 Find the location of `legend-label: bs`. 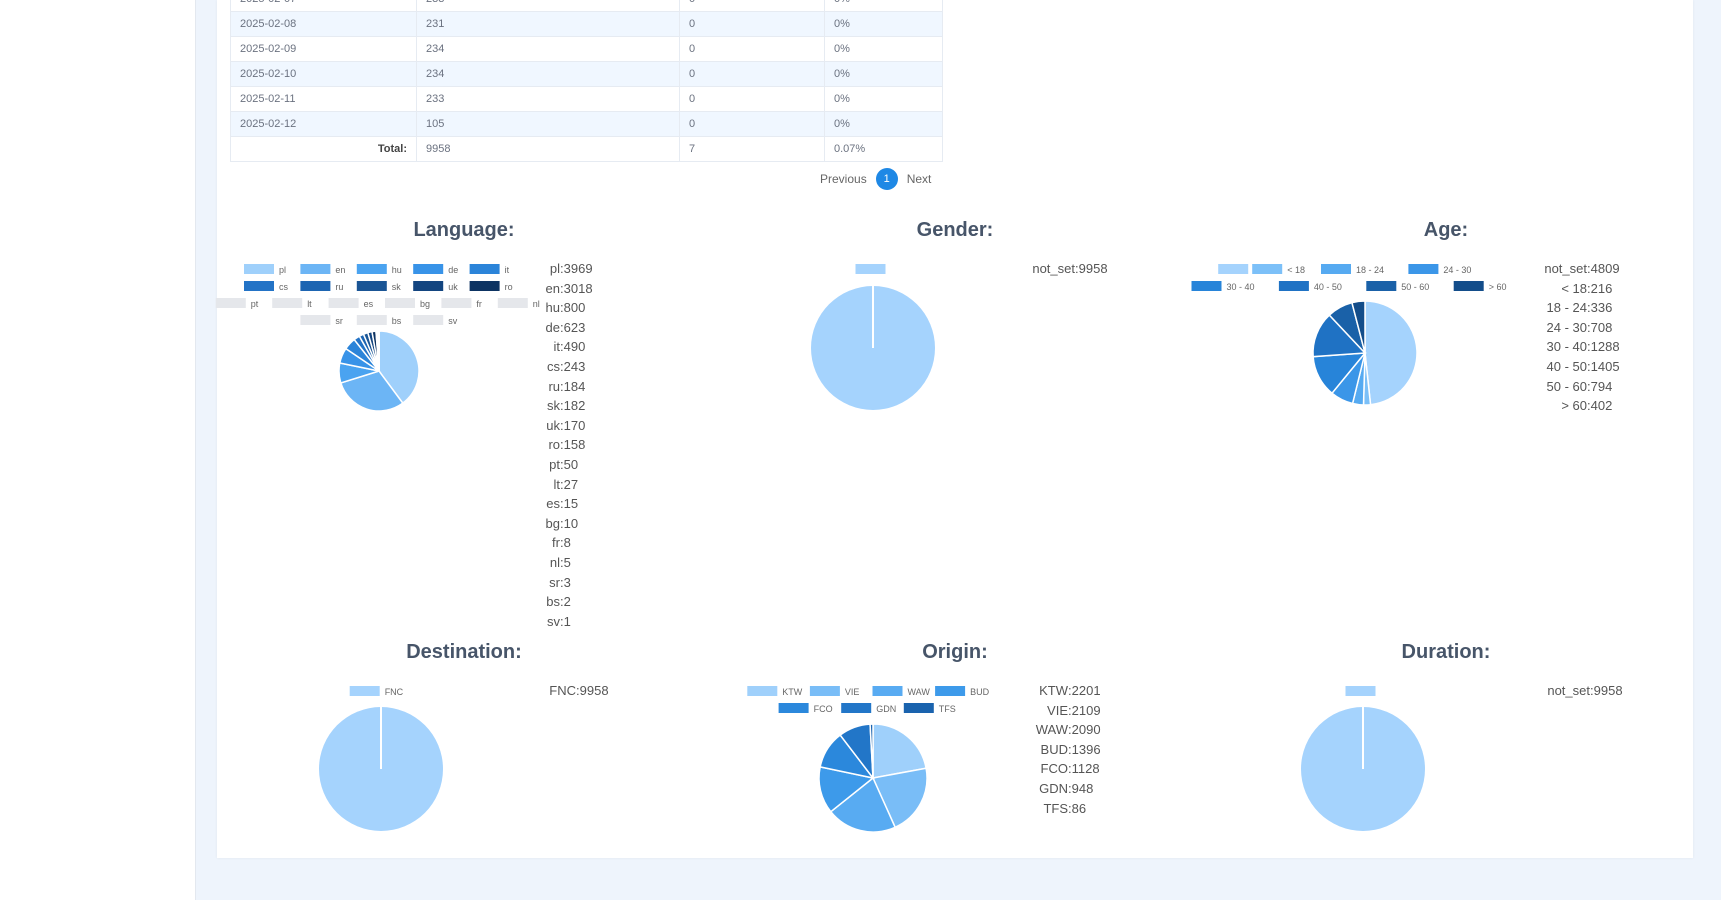

legend-label: bs is located at coordinates (397, 321).